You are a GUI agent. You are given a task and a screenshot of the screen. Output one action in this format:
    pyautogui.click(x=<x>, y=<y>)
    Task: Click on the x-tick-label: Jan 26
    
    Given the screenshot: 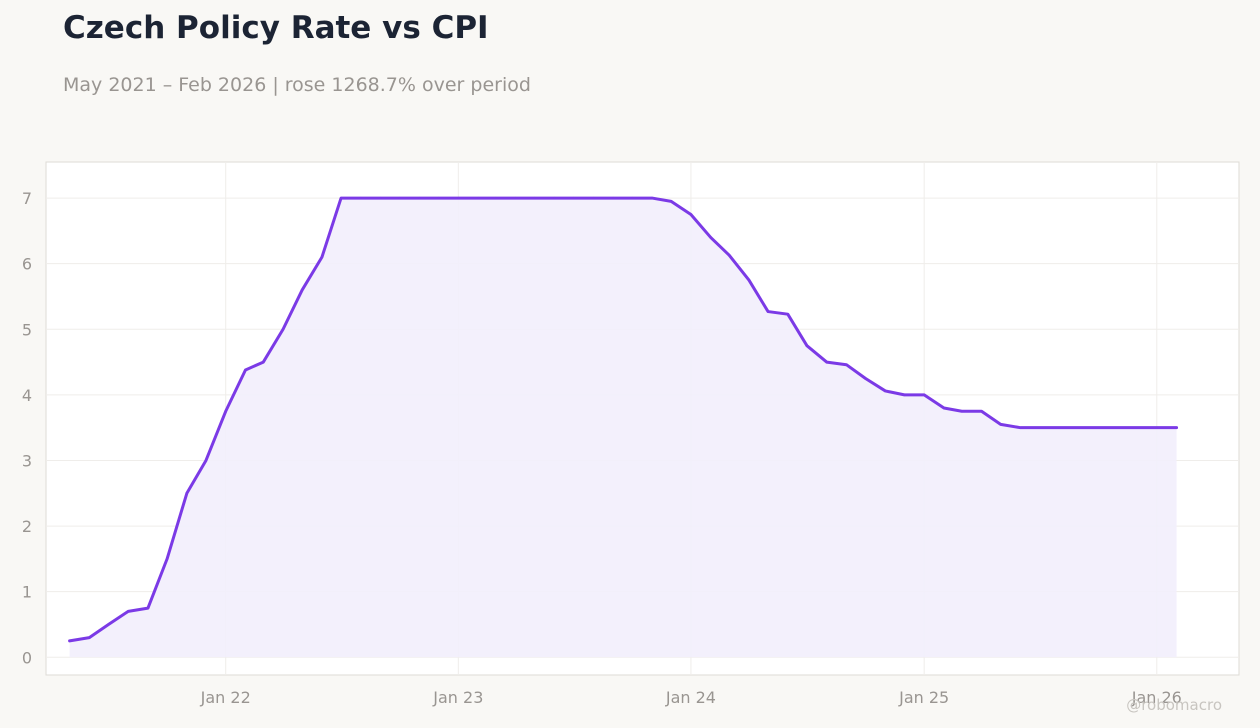 What is the action you would take?
    pyautogui.click(x=1156, y=697)
    